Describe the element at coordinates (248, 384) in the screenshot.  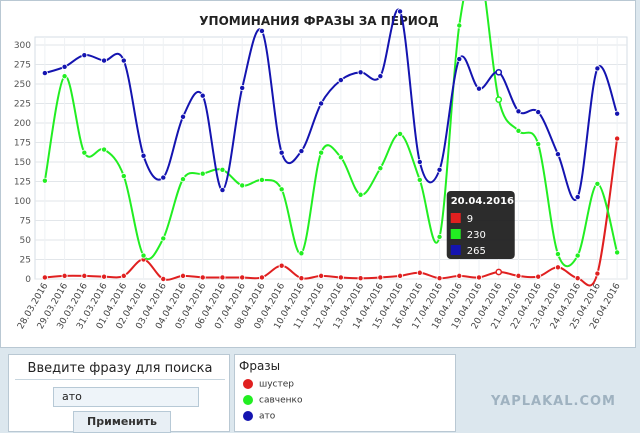
I see `legend-swatch-red` at that location.